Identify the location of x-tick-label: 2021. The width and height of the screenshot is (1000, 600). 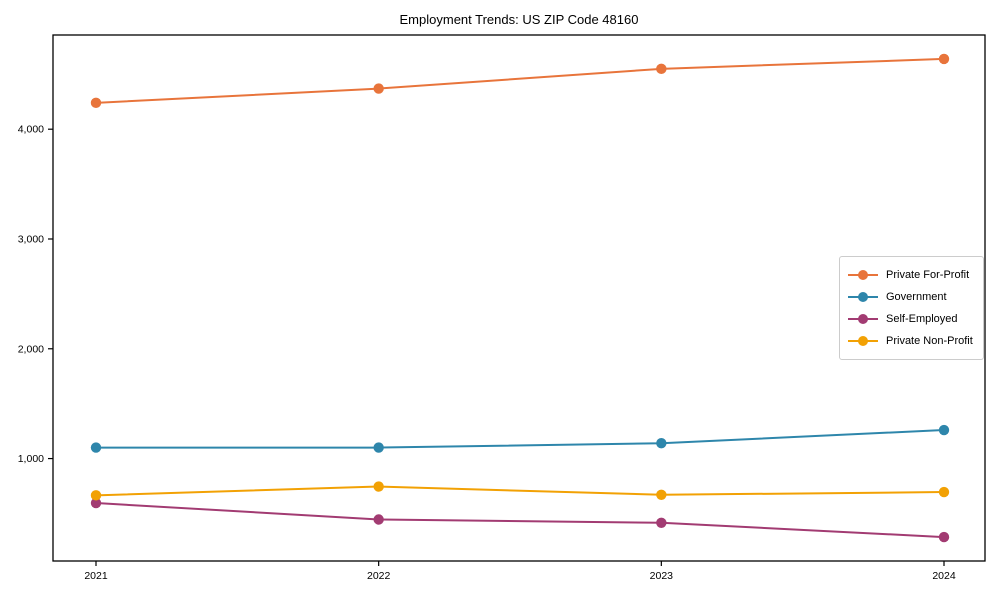
(96, 576).